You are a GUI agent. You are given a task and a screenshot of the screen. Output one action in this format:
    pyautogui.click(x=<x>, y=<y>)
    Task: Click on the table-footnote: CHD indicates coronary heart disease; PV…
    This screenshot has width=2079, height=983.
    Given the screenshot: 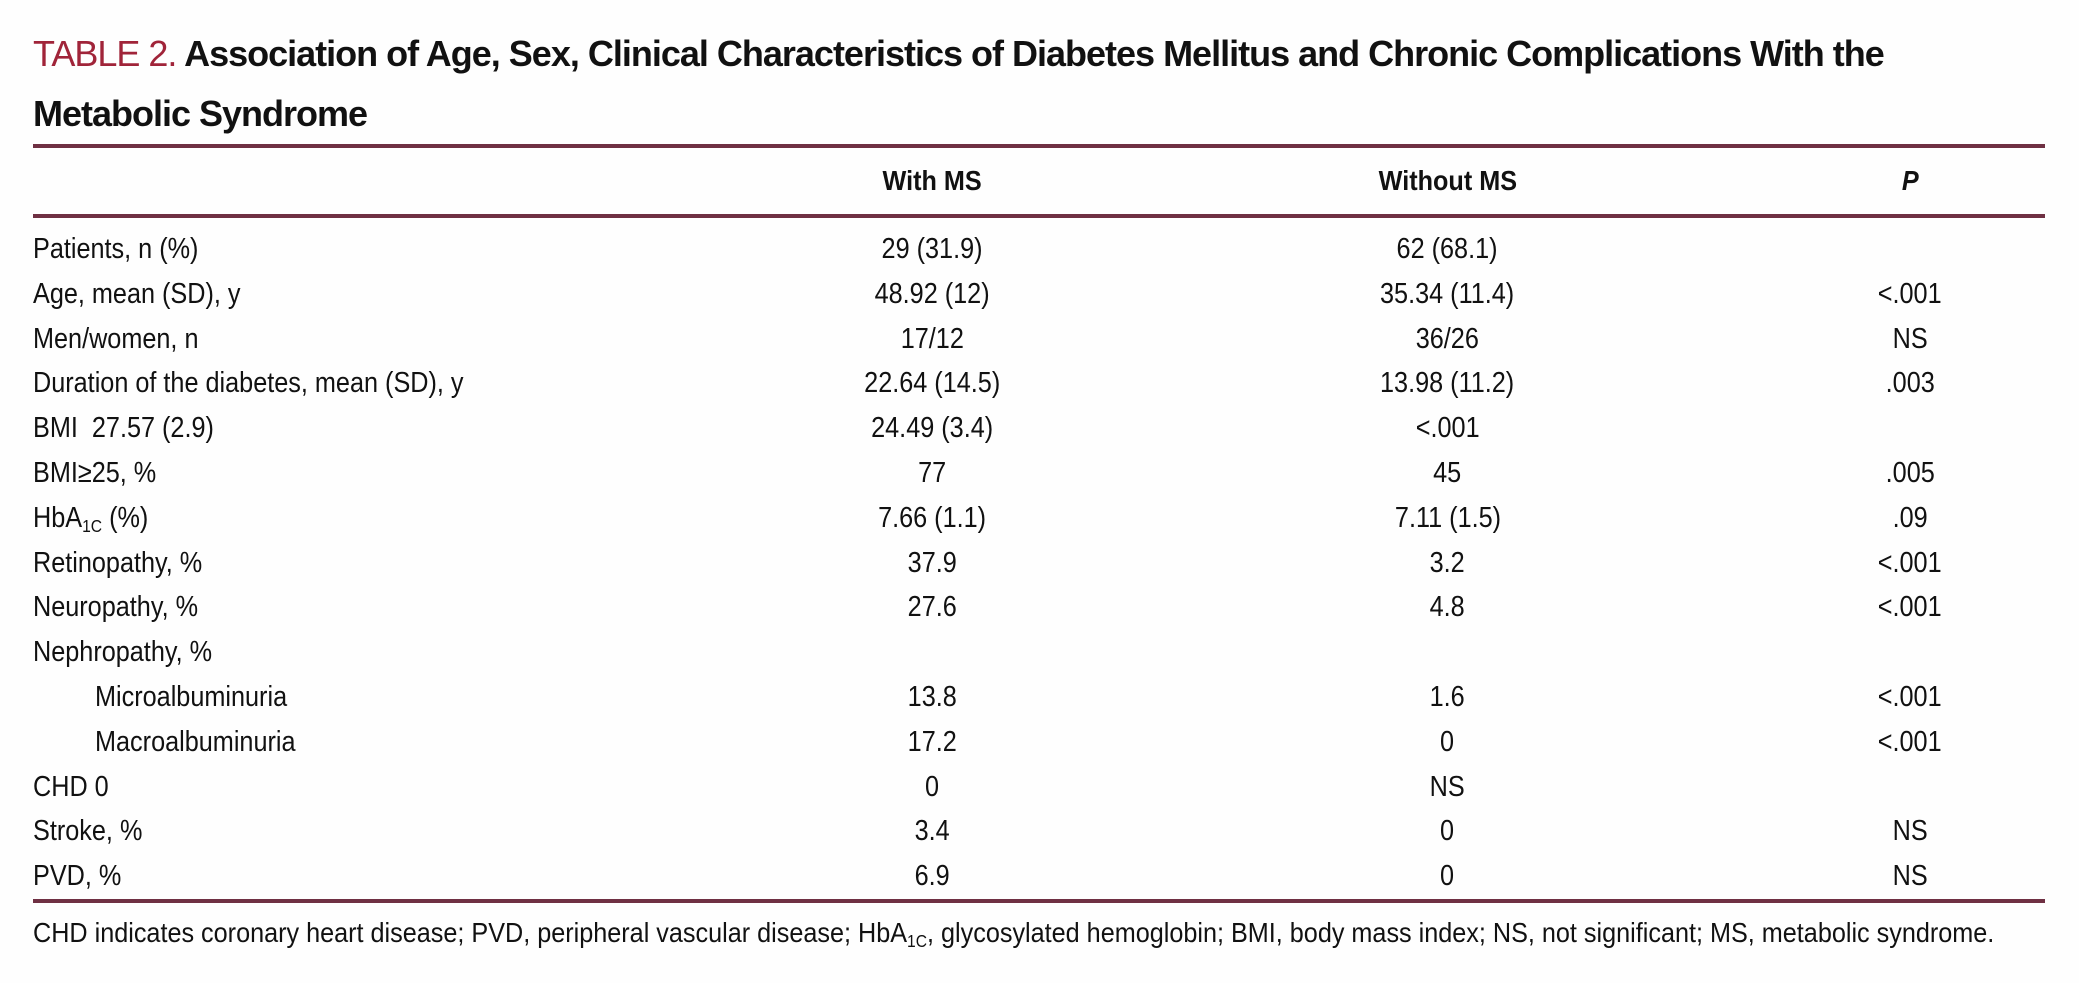 What is the action you would take?
    pyautogui.click(x=1039, y=931)
    